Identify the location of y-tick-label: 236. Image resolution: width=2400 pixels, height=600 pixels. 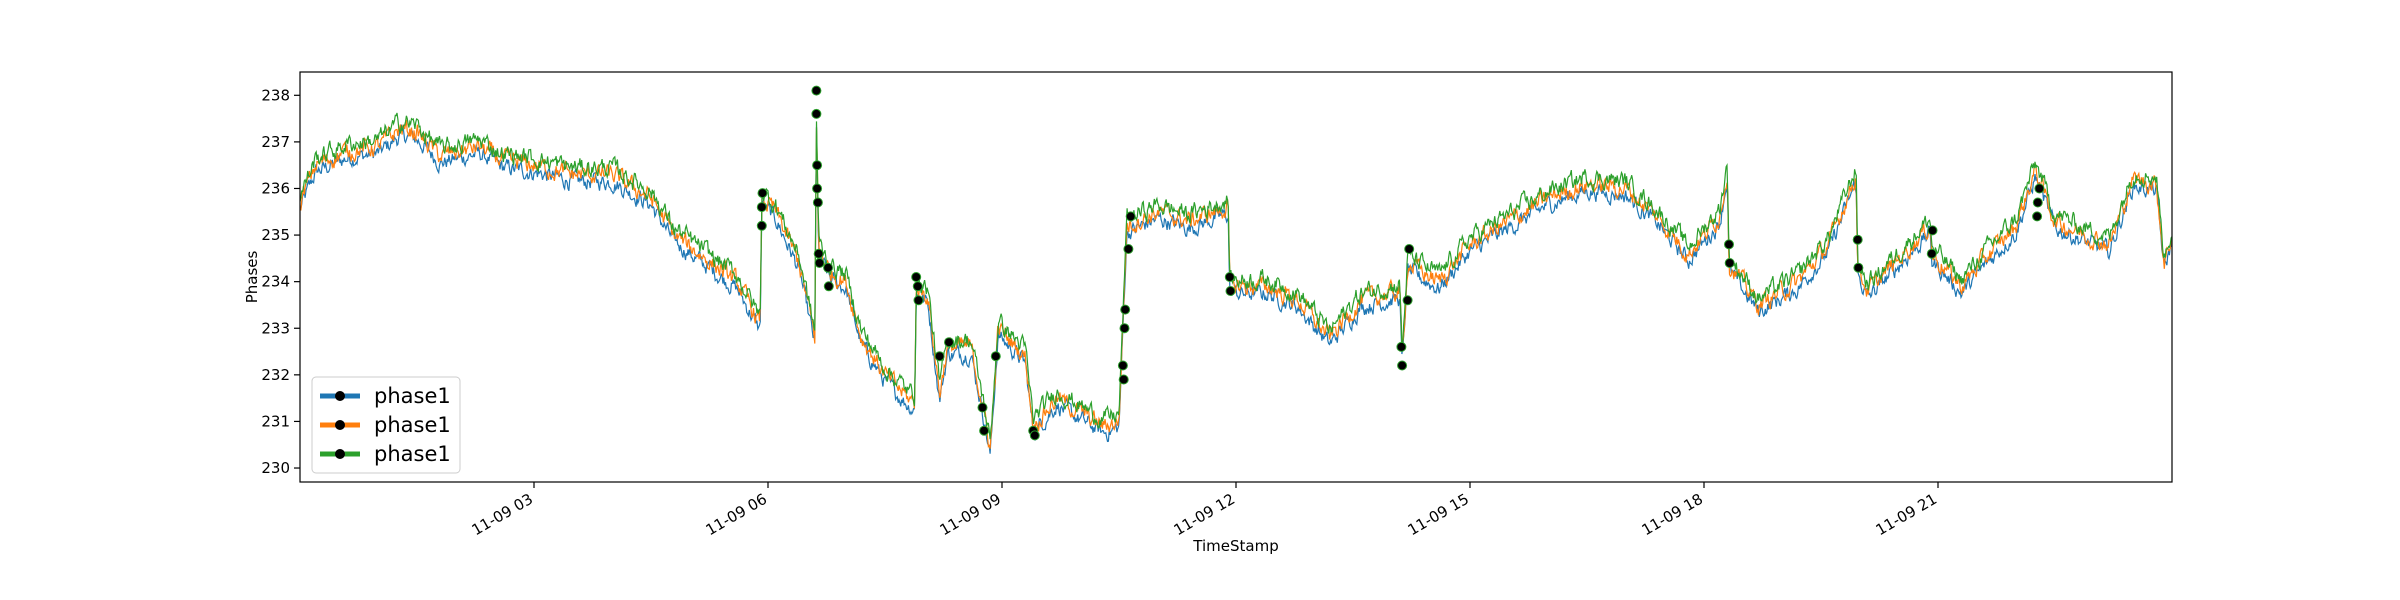
(275, 188).